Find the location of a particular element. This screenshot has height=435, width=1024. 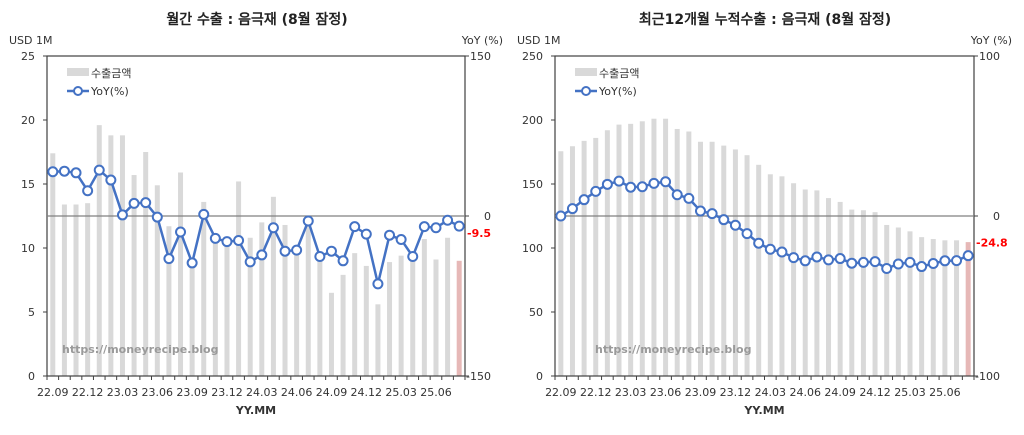

x-tick-label: 24.12 is located at coordinates (367, 392).